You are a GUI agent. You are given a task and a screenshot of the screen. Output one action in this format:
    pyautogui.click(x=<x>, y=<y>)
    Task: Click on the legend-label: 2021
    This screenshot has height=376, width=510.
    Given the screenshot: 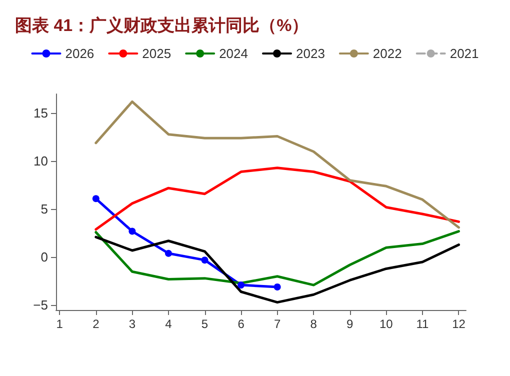 What is the action you would take?
    pyautogui.click(x=464, y=53)
    